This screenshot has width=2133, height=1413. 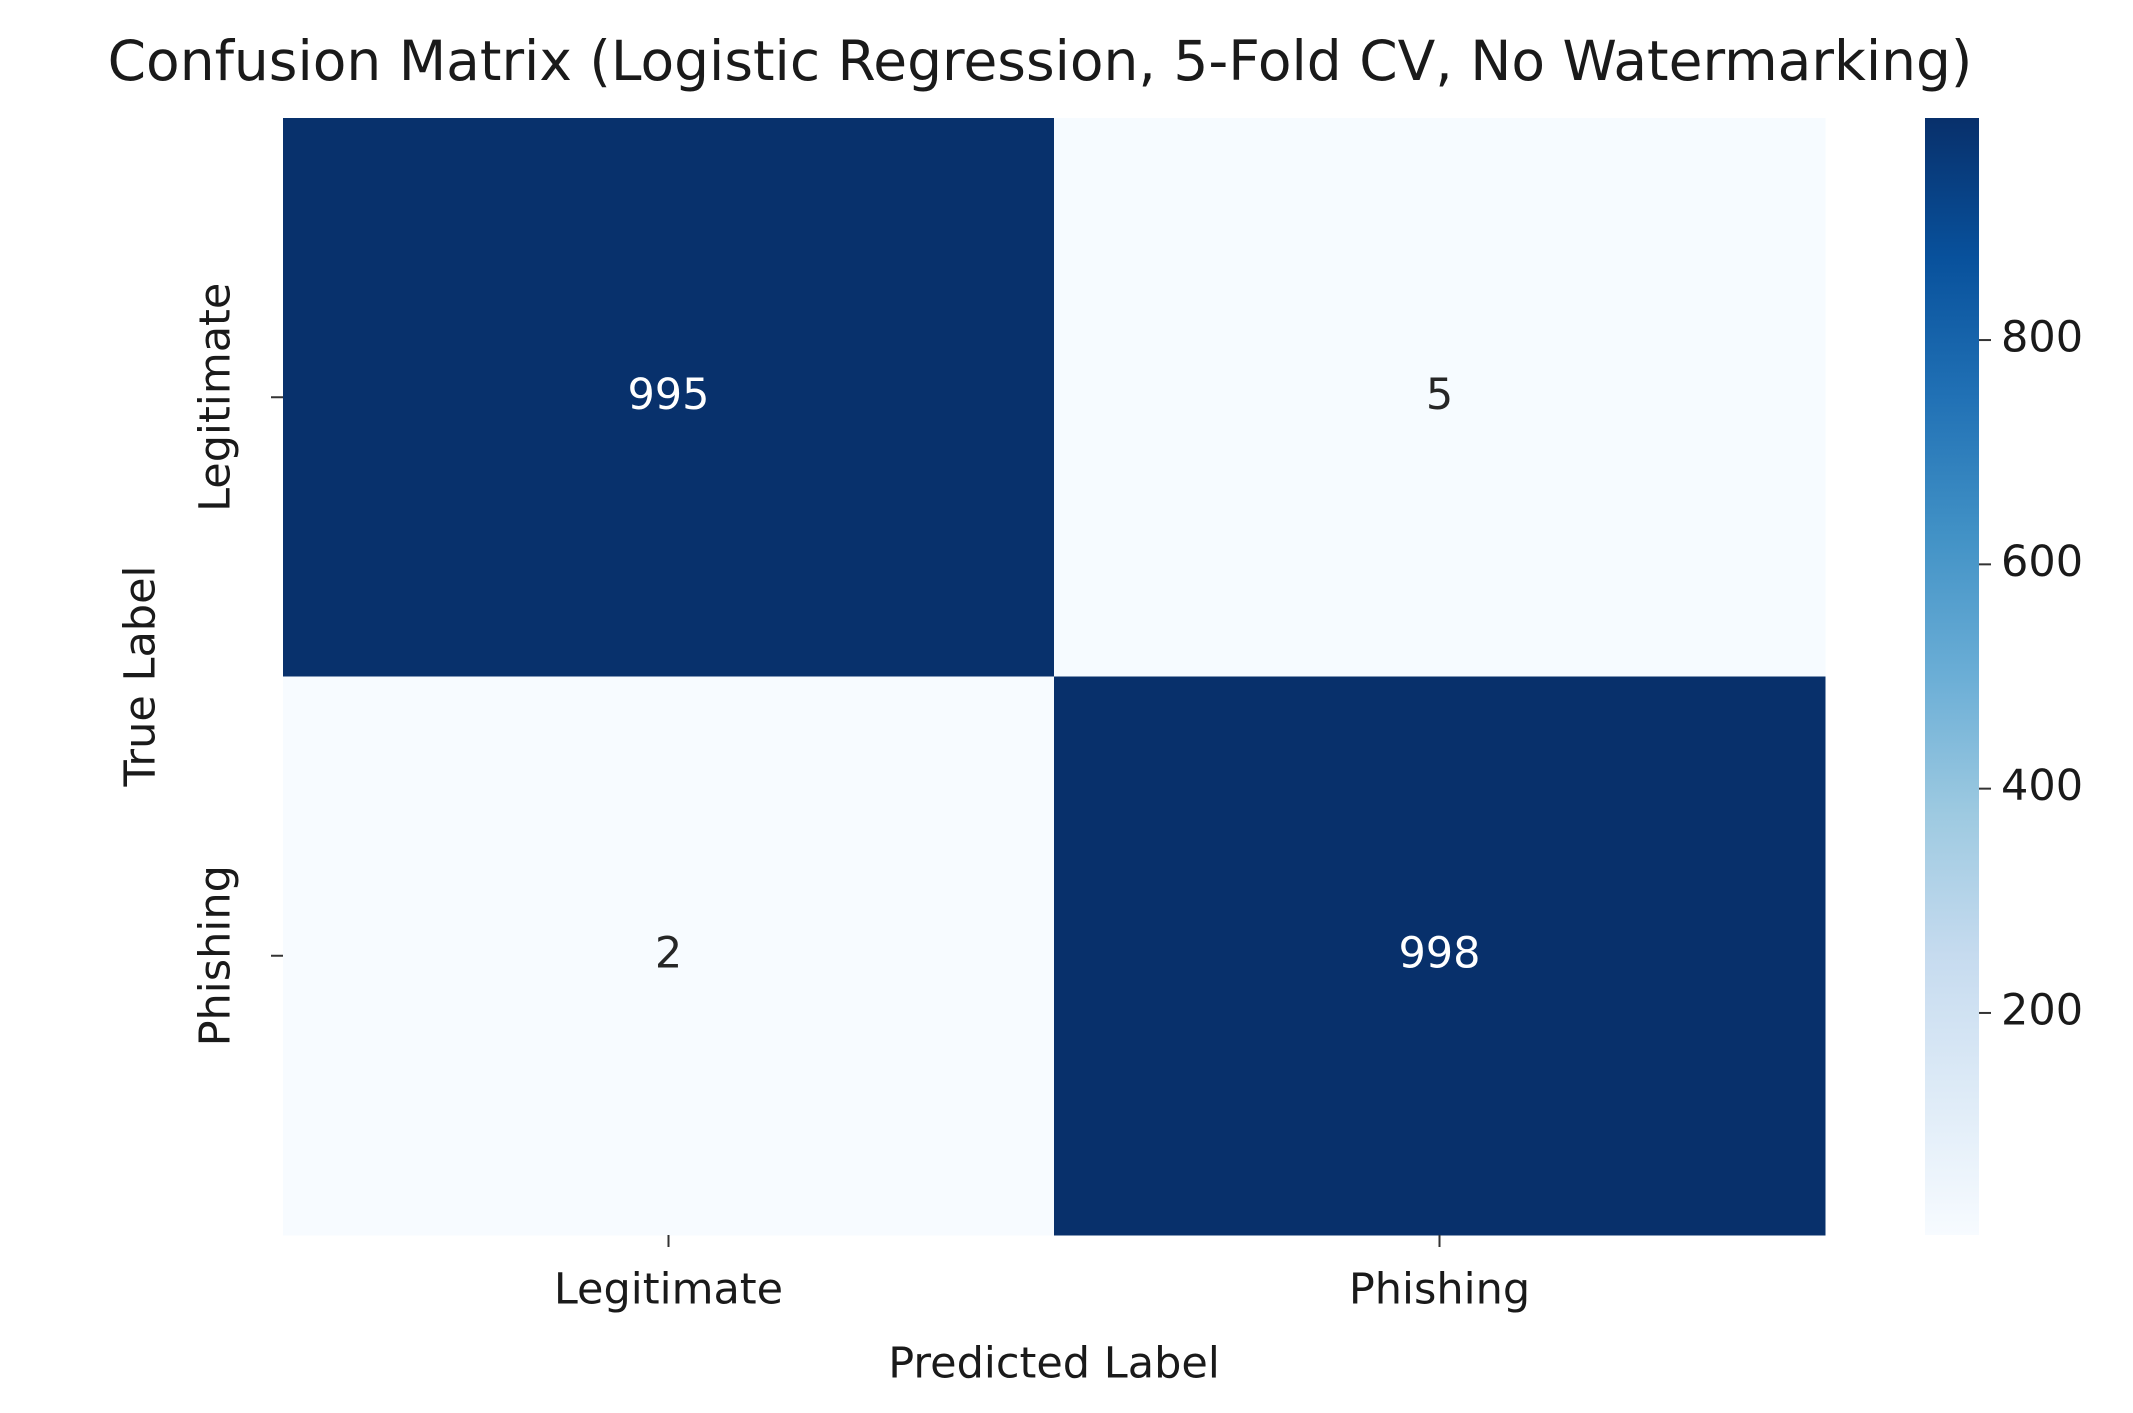 What do you see at coordinates (141, 676) in the screenshot?
I see `y-axis-label: True Label` at bounding box center [141, 676].